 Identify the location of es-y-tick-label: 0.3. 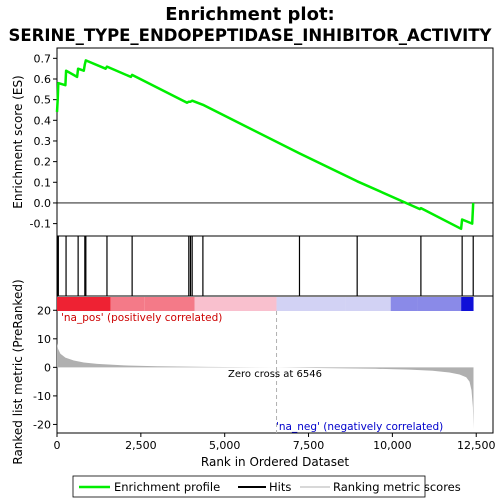
(43, 141).